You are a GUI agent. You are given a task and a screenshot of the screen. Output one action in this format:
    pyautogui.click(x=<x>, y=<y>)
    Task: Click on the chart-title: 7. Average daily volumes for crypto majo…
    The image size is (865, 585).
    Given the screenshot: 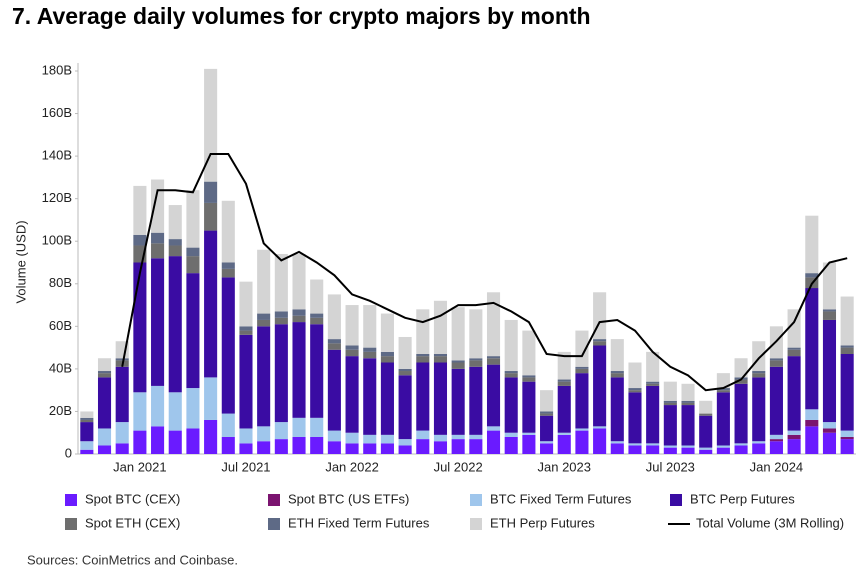 What is the action you would take?
    pyautogui.click(x=301, y=16)
    